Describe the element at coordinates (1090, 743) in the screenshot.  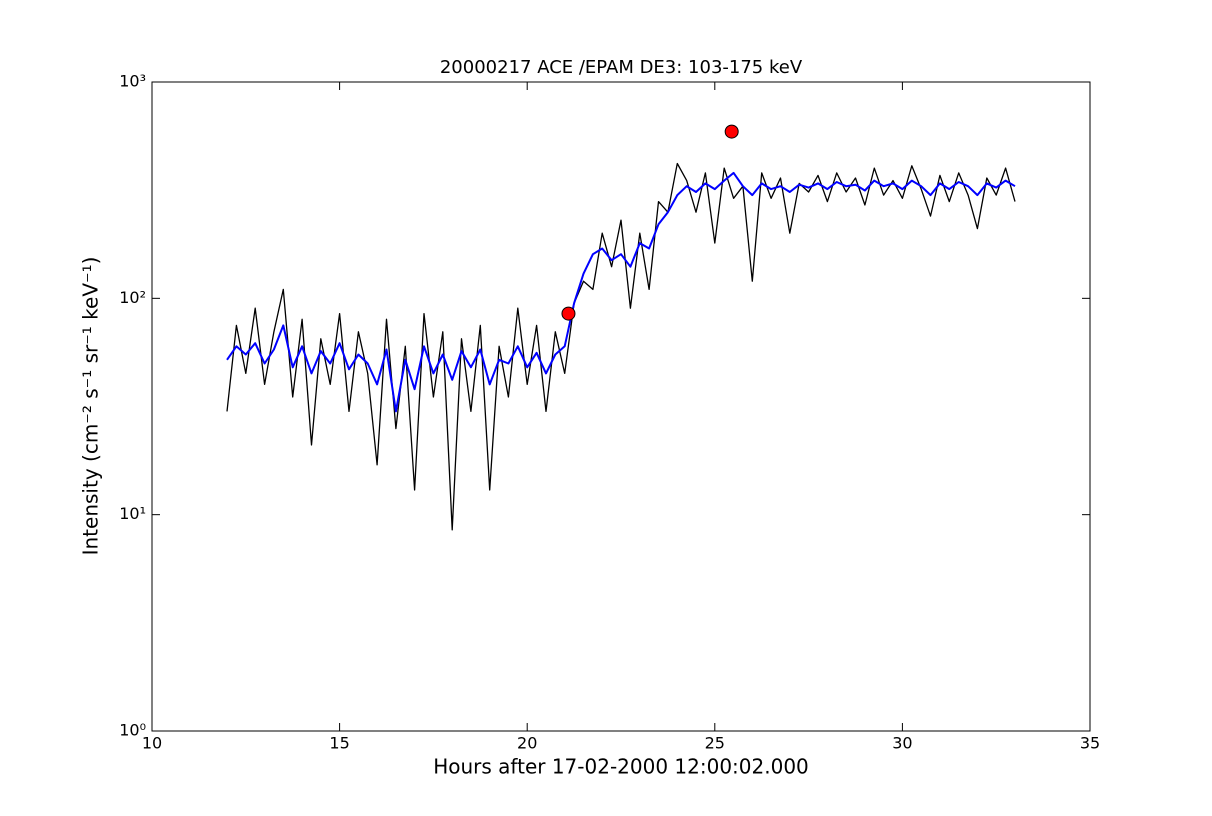
I see `x-tick-label: 35` at that location.